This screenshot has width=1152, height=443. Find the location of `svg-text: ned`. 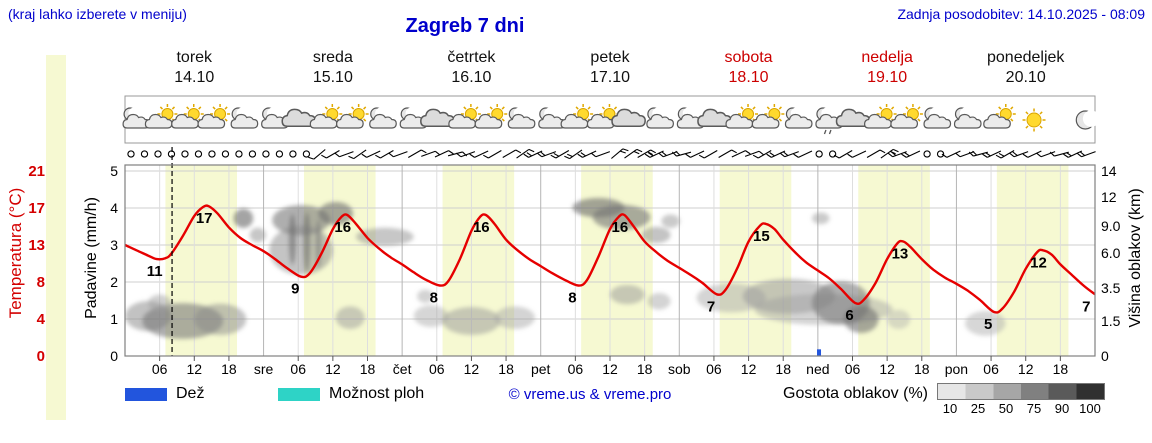

svg-text: ned is located at coordinates (817, 369).